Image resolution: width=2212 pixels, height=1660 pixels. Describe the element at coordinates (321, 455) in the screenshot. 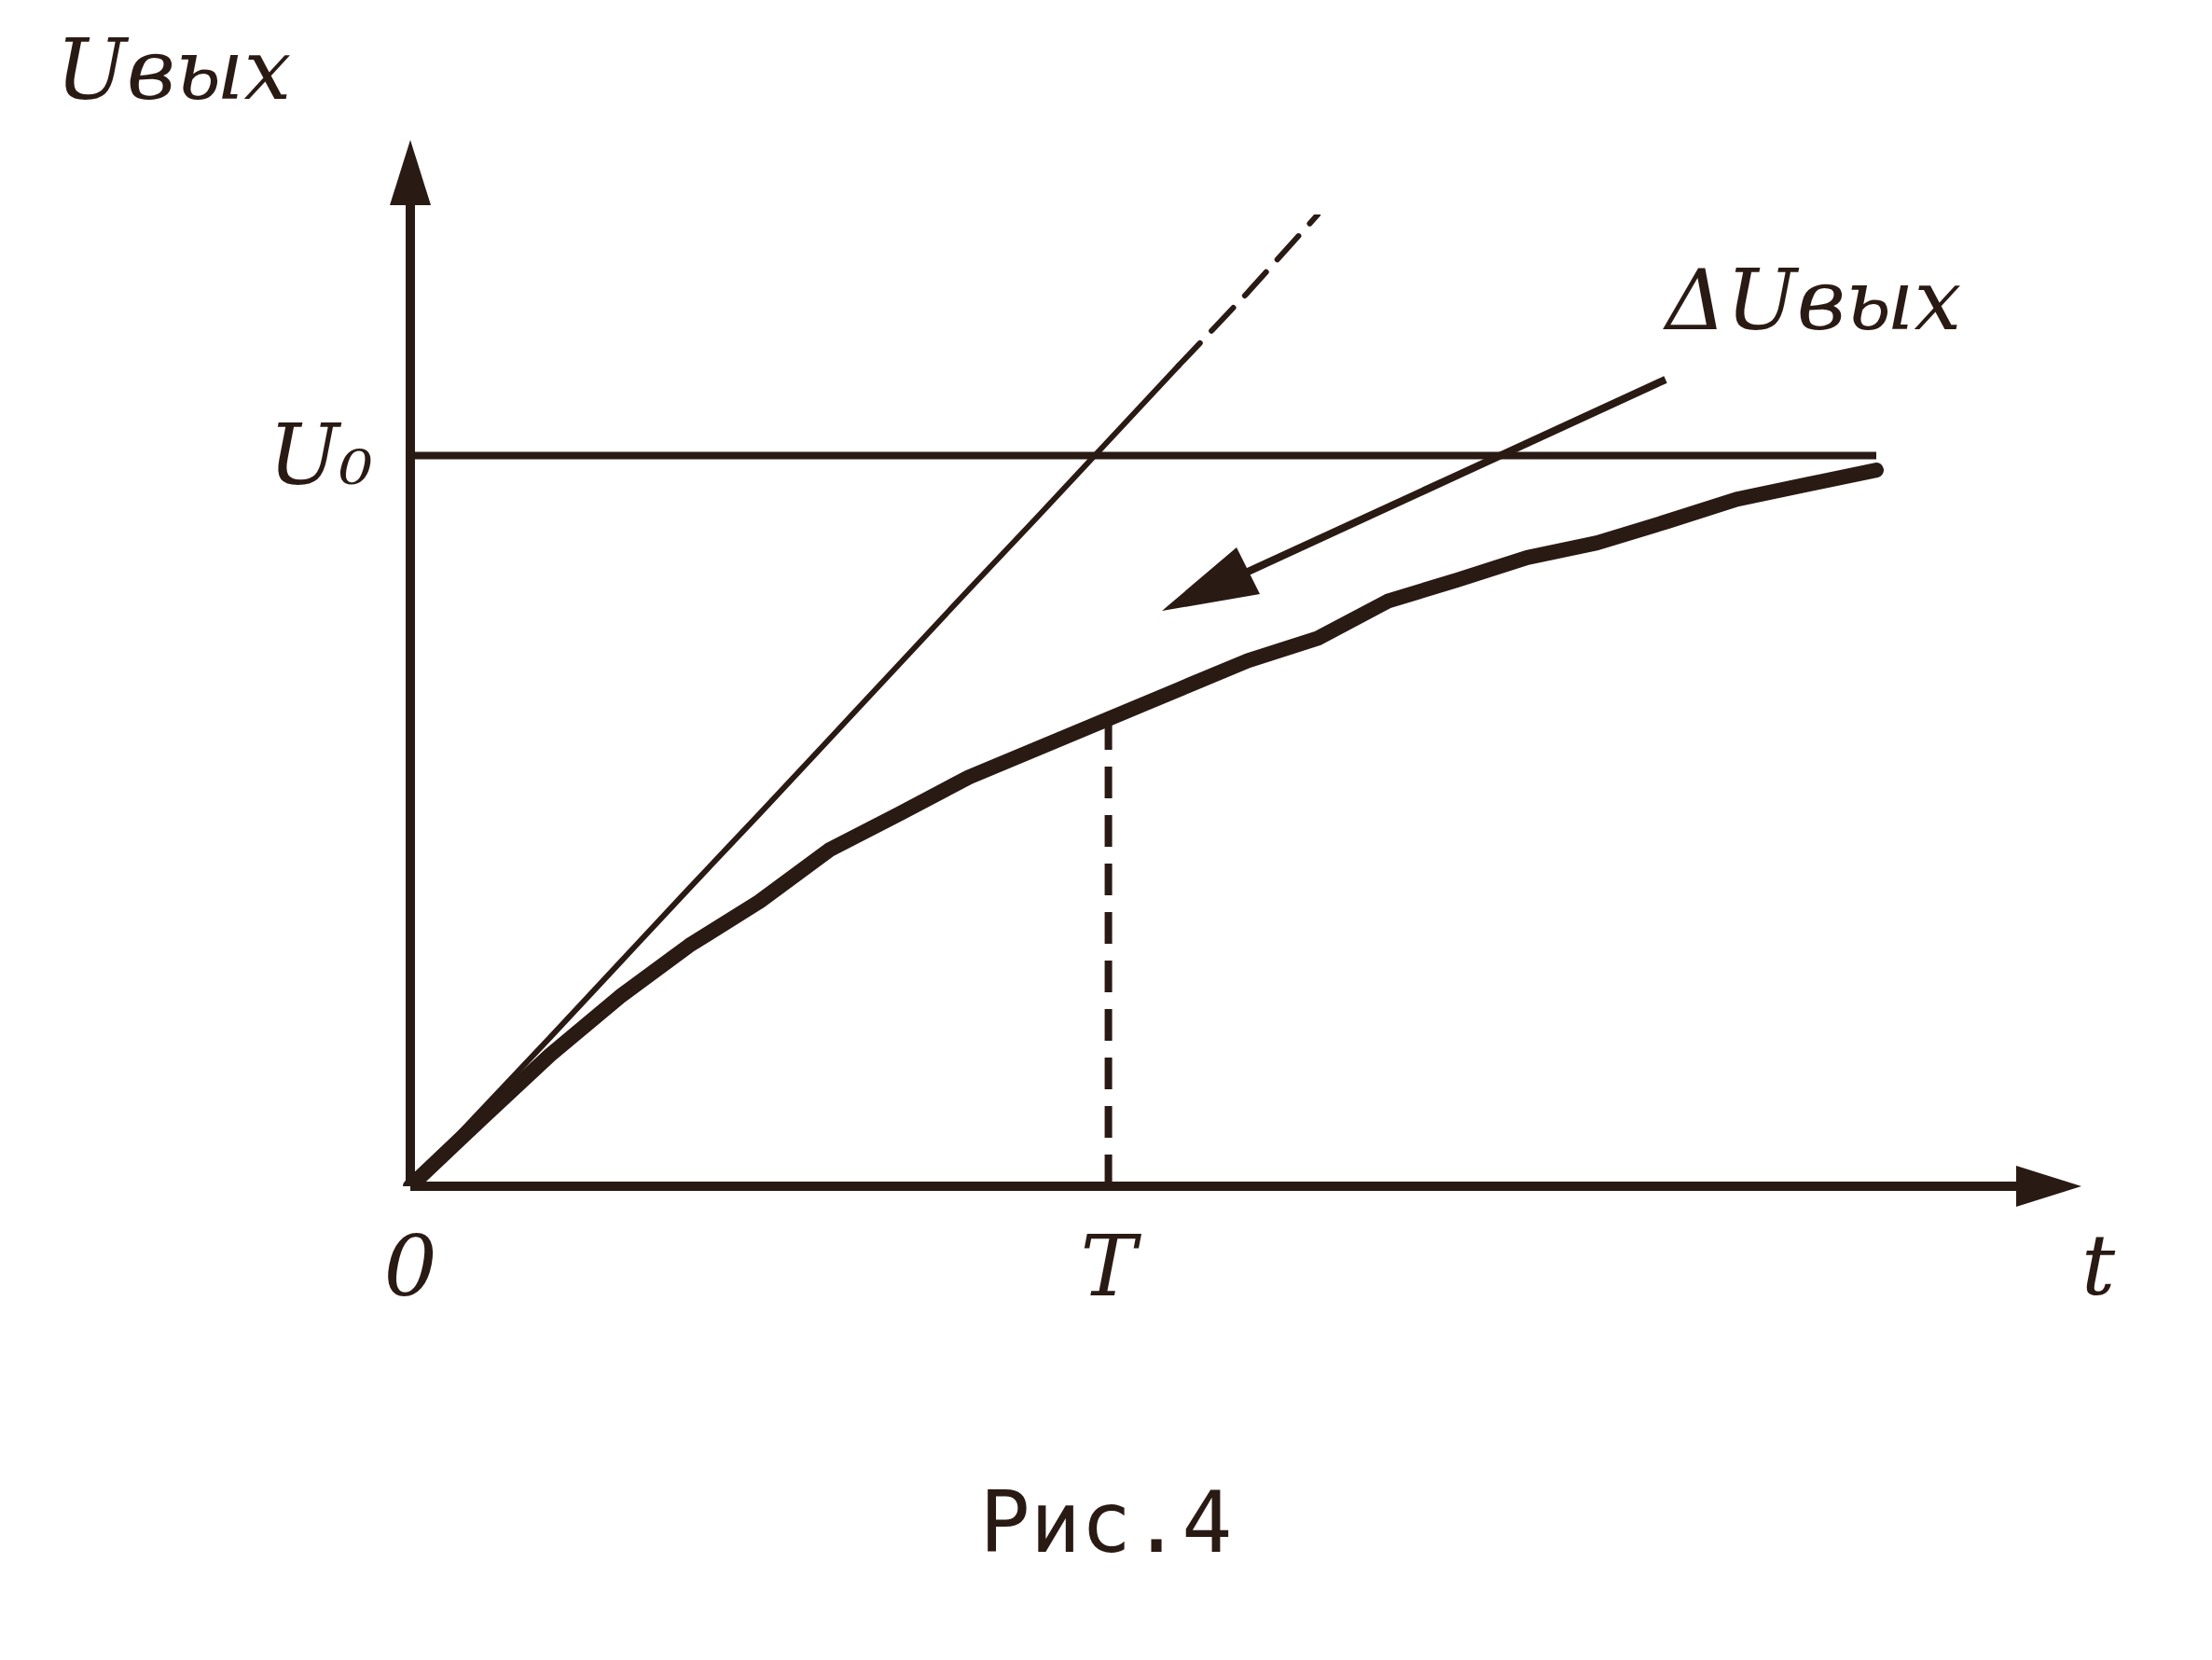

I see `ref-line-label: U₀` at that location.